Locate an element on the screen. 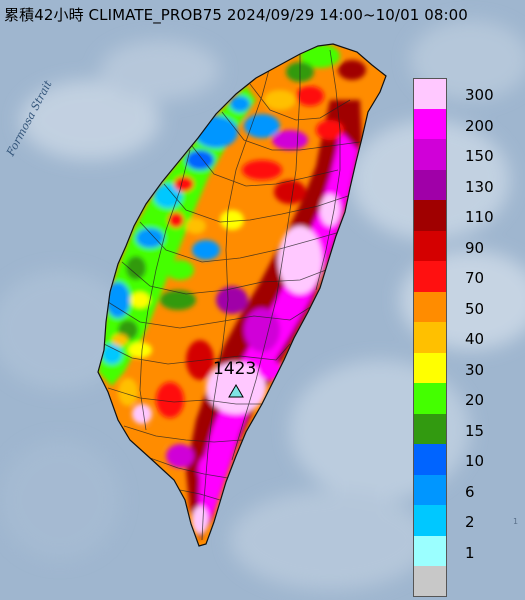  legend-row: 200 is located at coordinates (463, 124).